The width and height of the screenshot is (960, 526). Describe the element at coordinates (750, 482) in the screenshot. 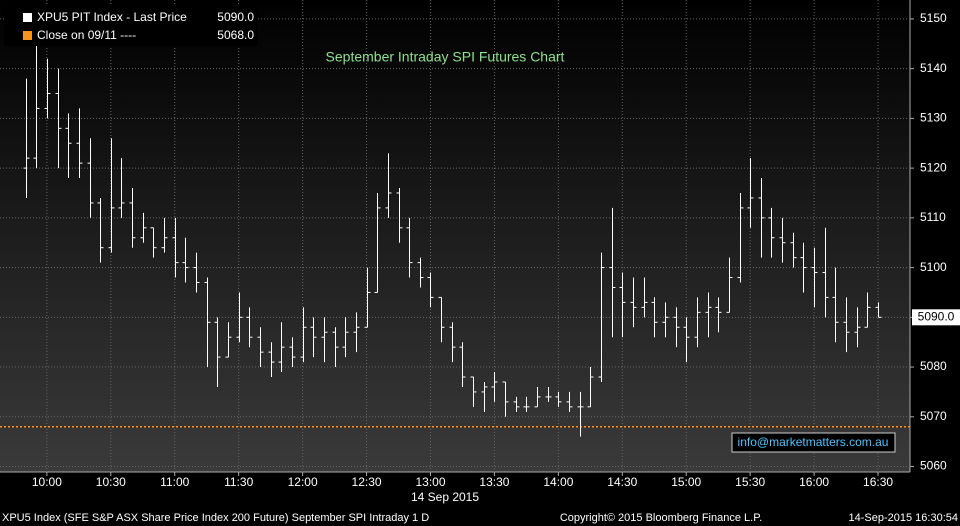

I see `x-tick-label: 15:30` at that location.